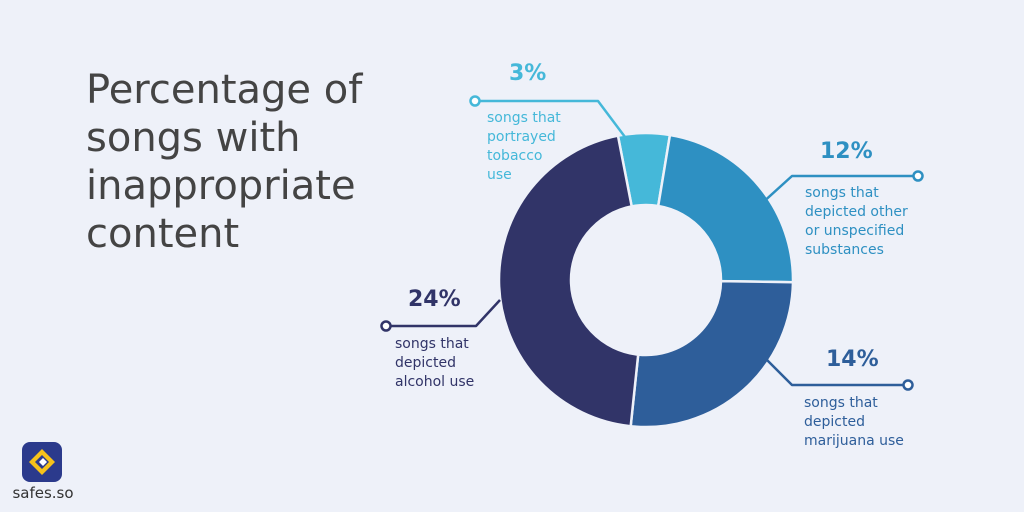 The image size is (1024, 512). I want to click on data-label-tobacco: 3%, so click(527, 73).